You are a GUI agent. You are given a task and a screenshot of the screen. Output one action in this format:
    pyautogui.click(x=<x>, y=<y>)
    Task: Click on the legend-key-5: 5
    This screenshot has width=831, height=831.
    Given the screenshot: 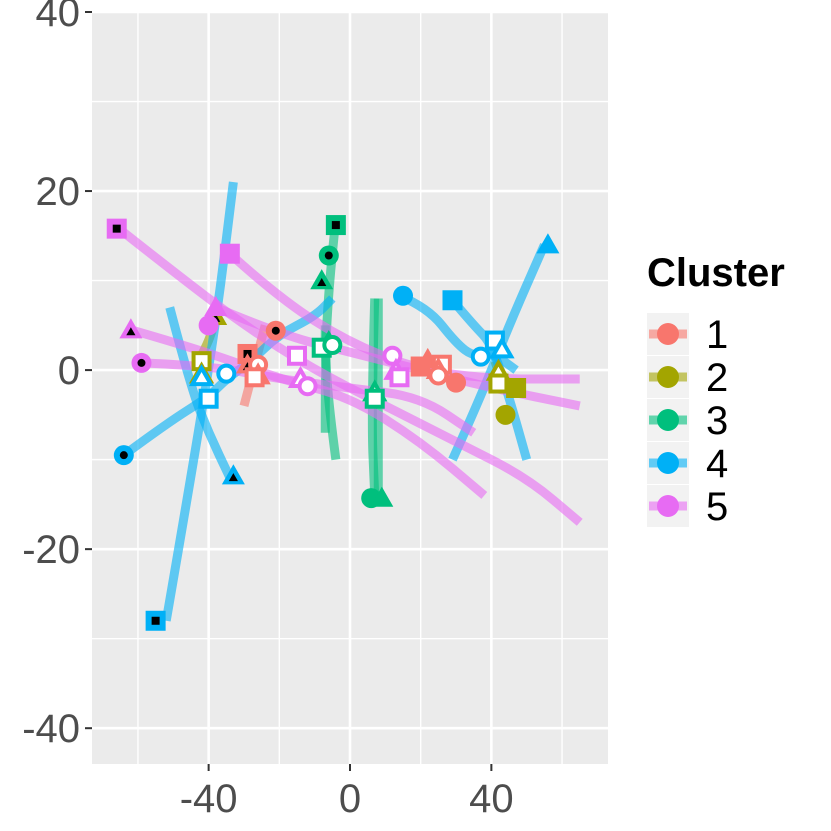 What is the action you would take?
    pyautogui.click(x=687, y=507)
    